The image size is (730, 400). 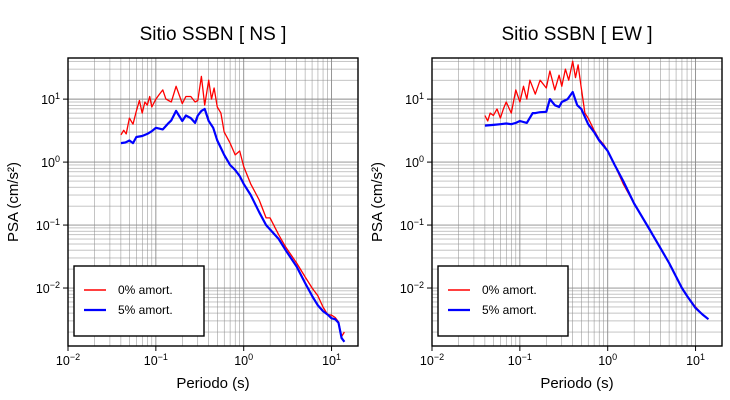 I want to click on chart-title: Sitio SSBN [ NS ], so click(x=213, y=34).